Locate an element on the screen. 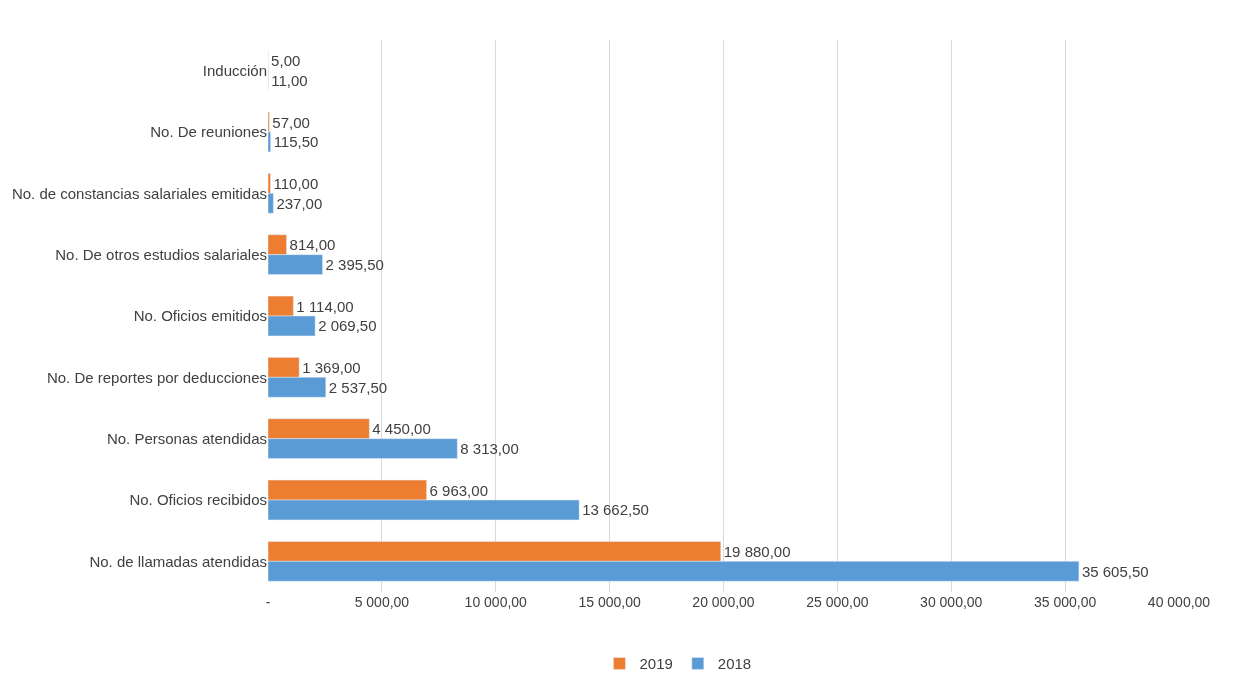 The image size is (1249, 692). x-tick-label: 10 000,00 is located at coordinates (496, 602).